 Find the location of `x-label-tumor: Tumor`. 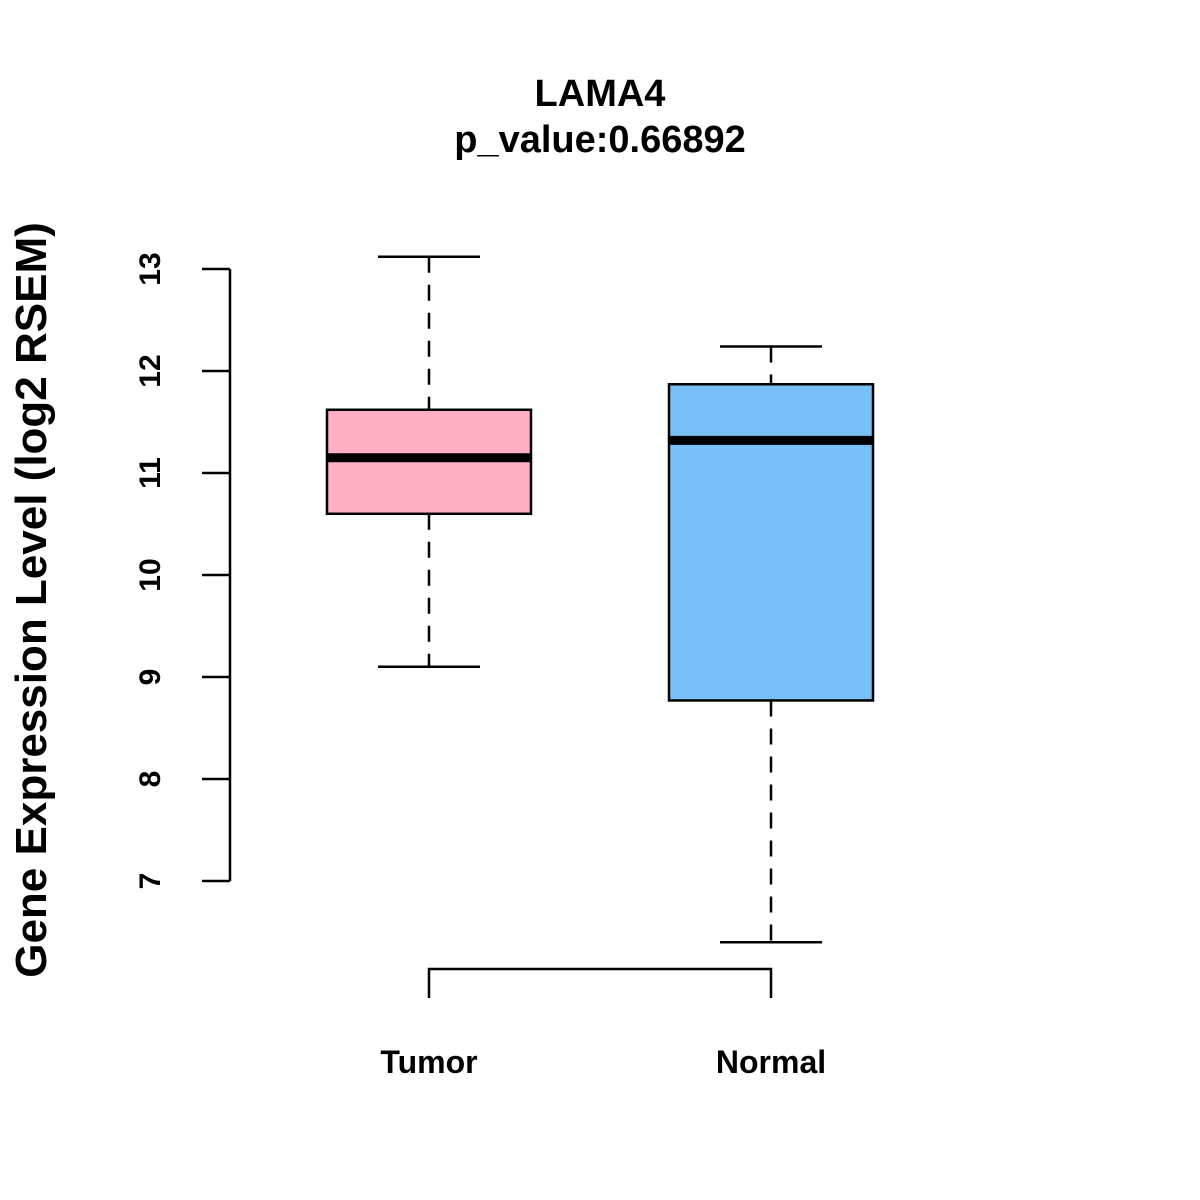

x-label-tumor: Tumor is located at coordinates (428, 1062).